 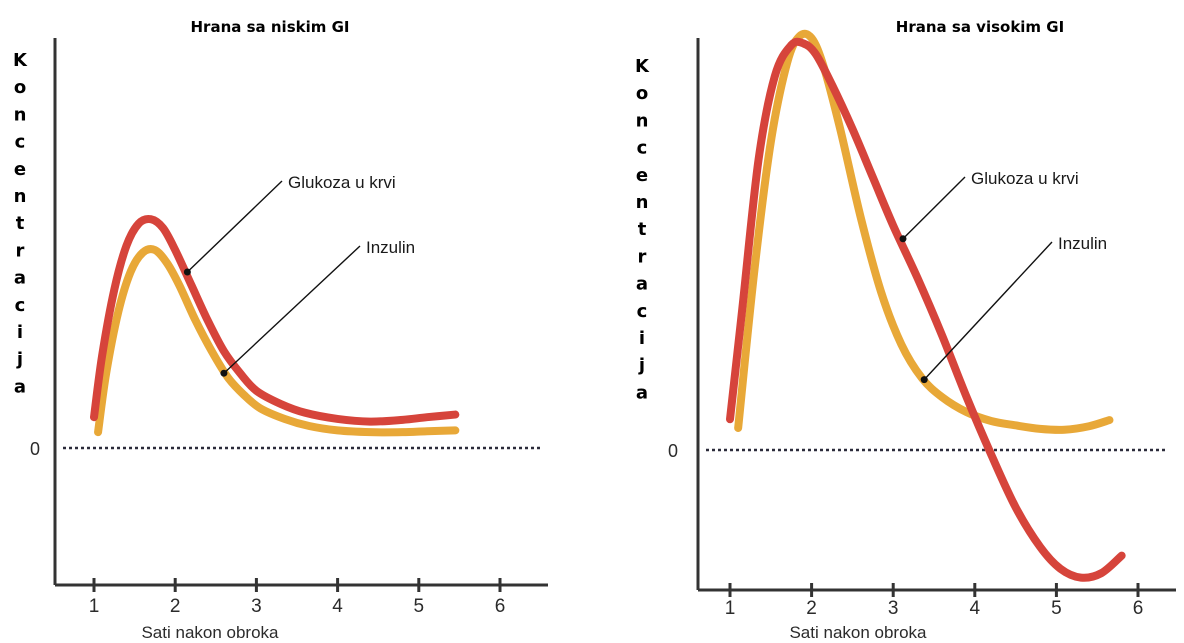 What do you see at coordinates (270, 27) in the screenshot?
I see `chart-title: Hrana sa niskim GI` at bounding box center [270, 27].